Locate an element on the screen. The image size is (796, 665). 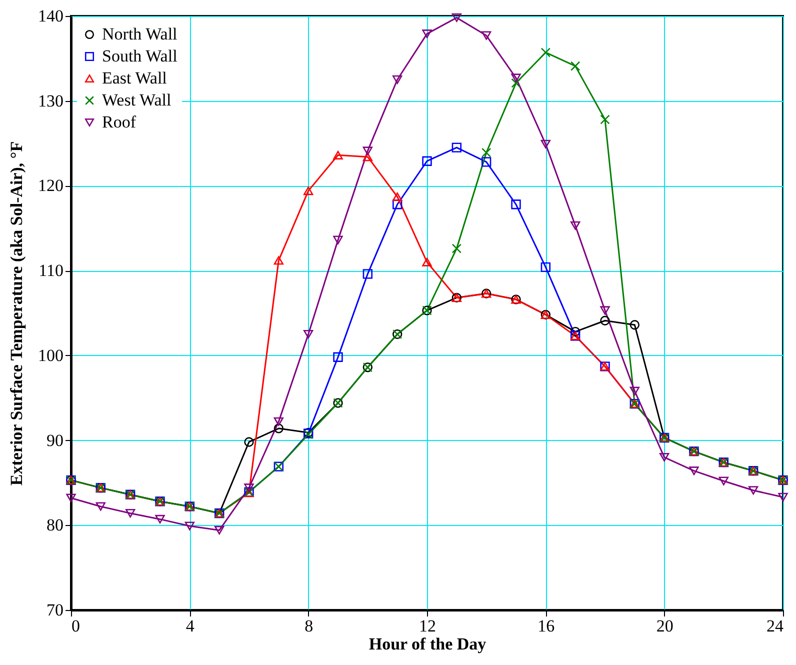
legend-label: North Wall is located at coordinates (140, 34).